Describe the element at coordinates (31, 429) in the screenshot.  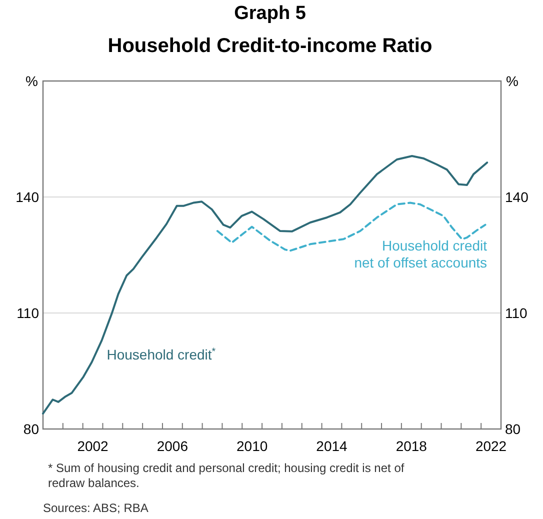
I see `y-tick-label: 80` at that location.